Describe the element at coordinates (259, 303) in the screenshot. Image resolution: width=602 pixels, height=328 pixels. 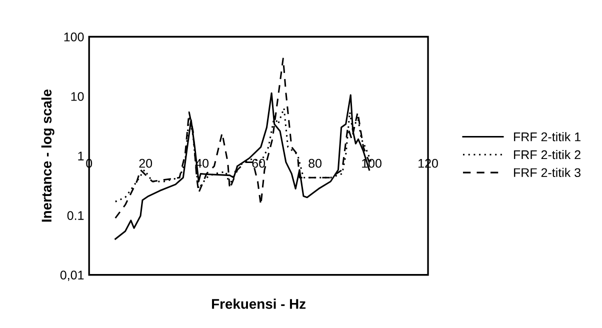
I see `x-axis-title: Frekuensi - Hz` at that location.